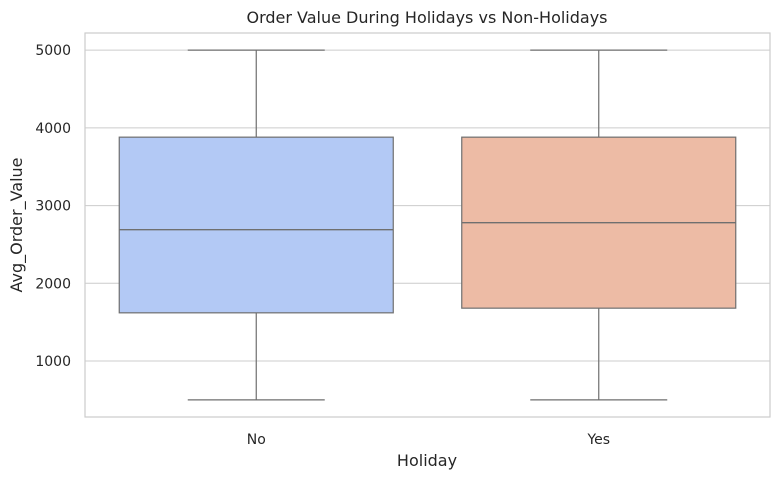  Describe the element at coordinates (428, 440) in the screenshot. I see `x-tick-labels: No Yes` at that location.